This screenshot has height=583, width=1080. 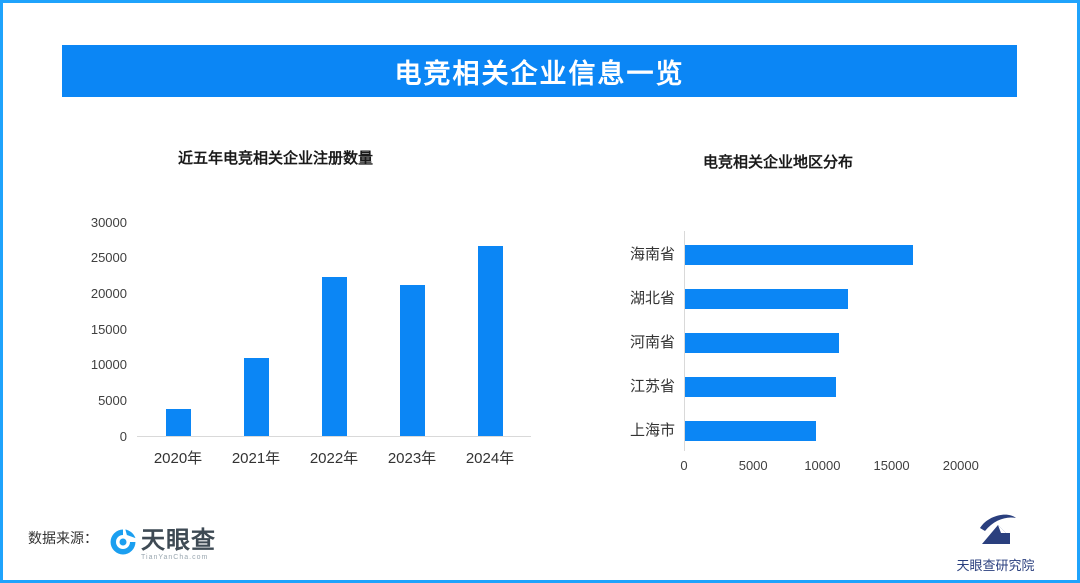 What do you see at coordinates (652, 386) in the screenshot?
I see `region-label: 江苏省` at bounding box center [652, 386].